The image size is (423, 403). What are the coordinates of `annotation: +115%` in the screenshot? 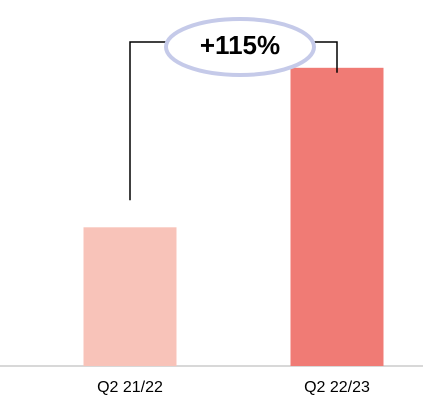 It's located at (240, 45).